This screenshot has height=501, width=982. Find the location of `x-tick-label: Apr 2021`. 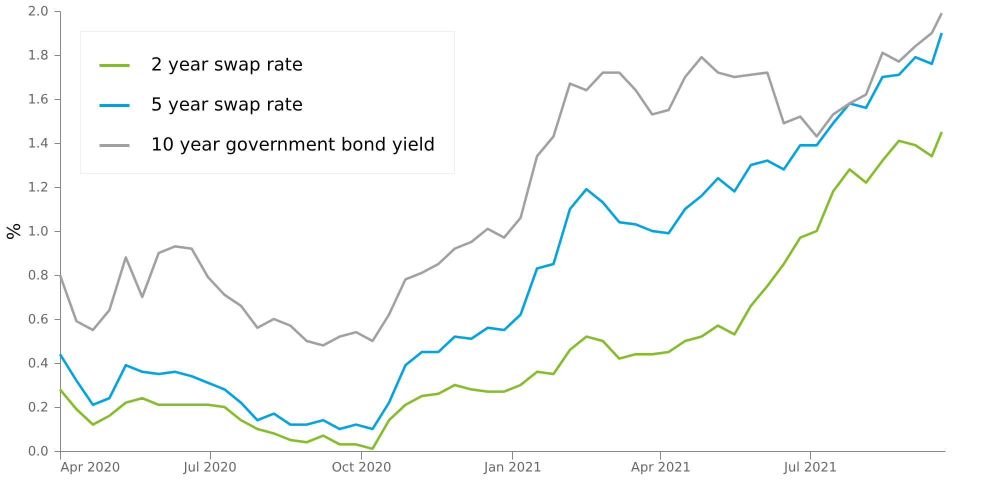

x-tick-label: Apr 2021 is located at coordinates (661, 468).